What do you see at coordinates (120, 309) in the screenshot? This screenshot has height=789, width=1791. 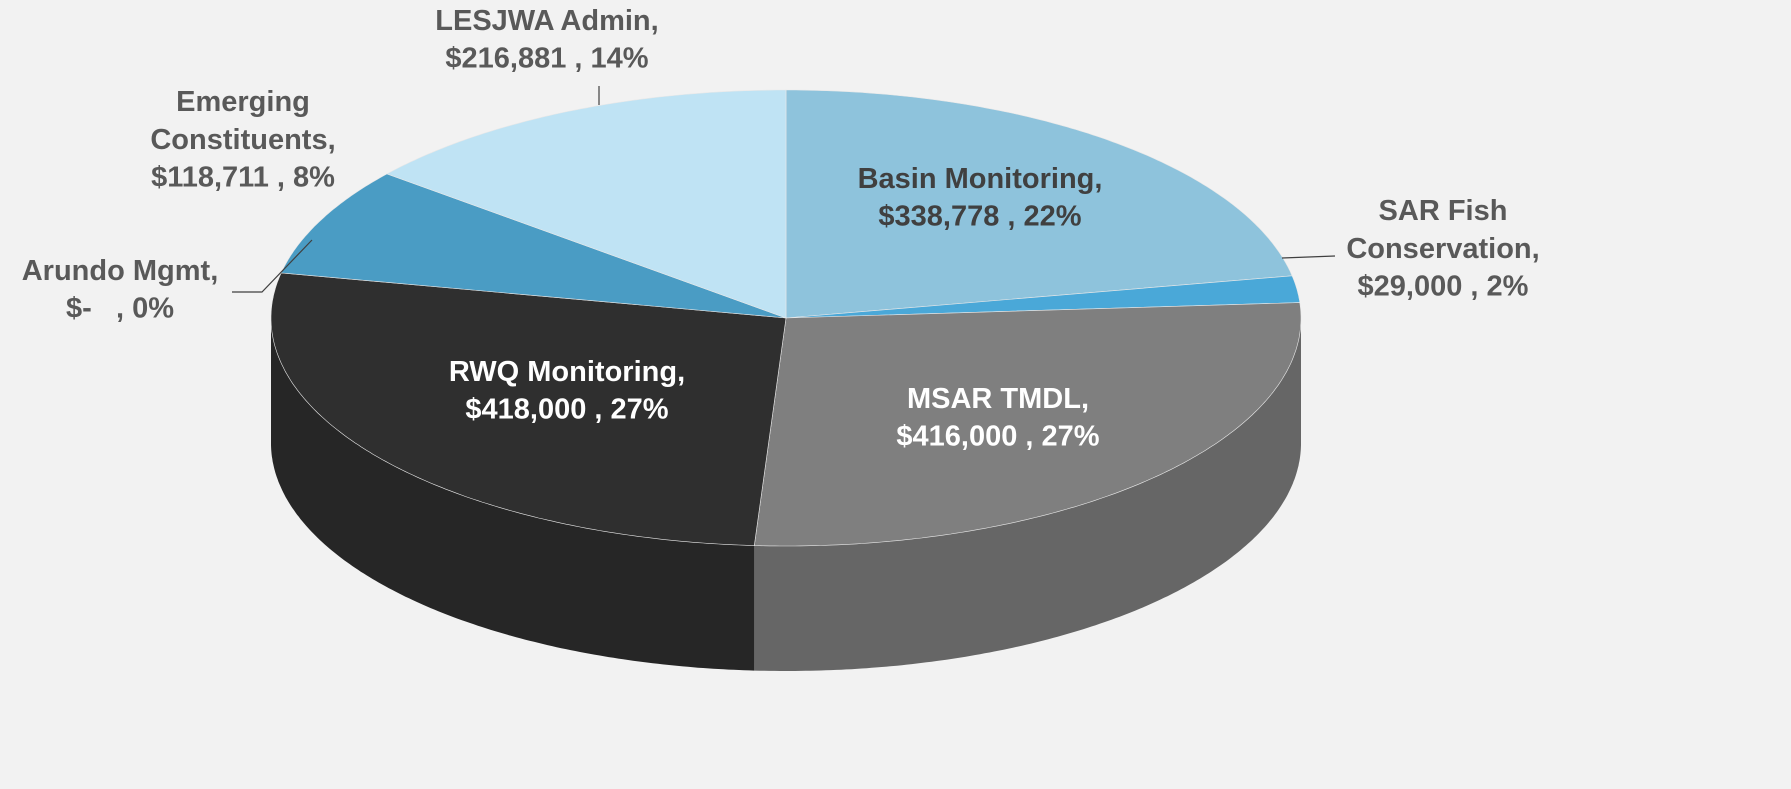 I see `value-label: $- , 0%` at bounding box center [120, 309].